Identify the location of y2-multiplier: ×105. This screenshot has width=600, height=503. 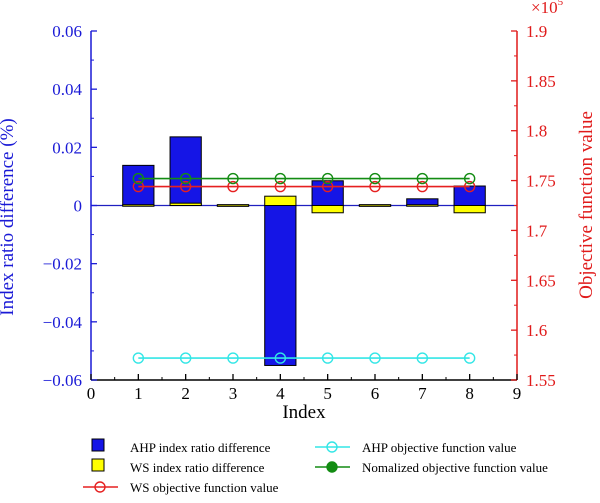
(547, 8).